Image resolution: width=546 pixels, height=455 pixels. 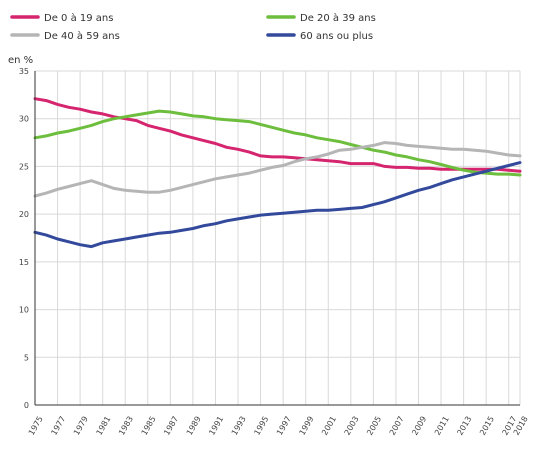 What do you see at coordinates (24, 214) in the screenshot?
I see `y-tick-label: 20` at bounding box center [24, 214].